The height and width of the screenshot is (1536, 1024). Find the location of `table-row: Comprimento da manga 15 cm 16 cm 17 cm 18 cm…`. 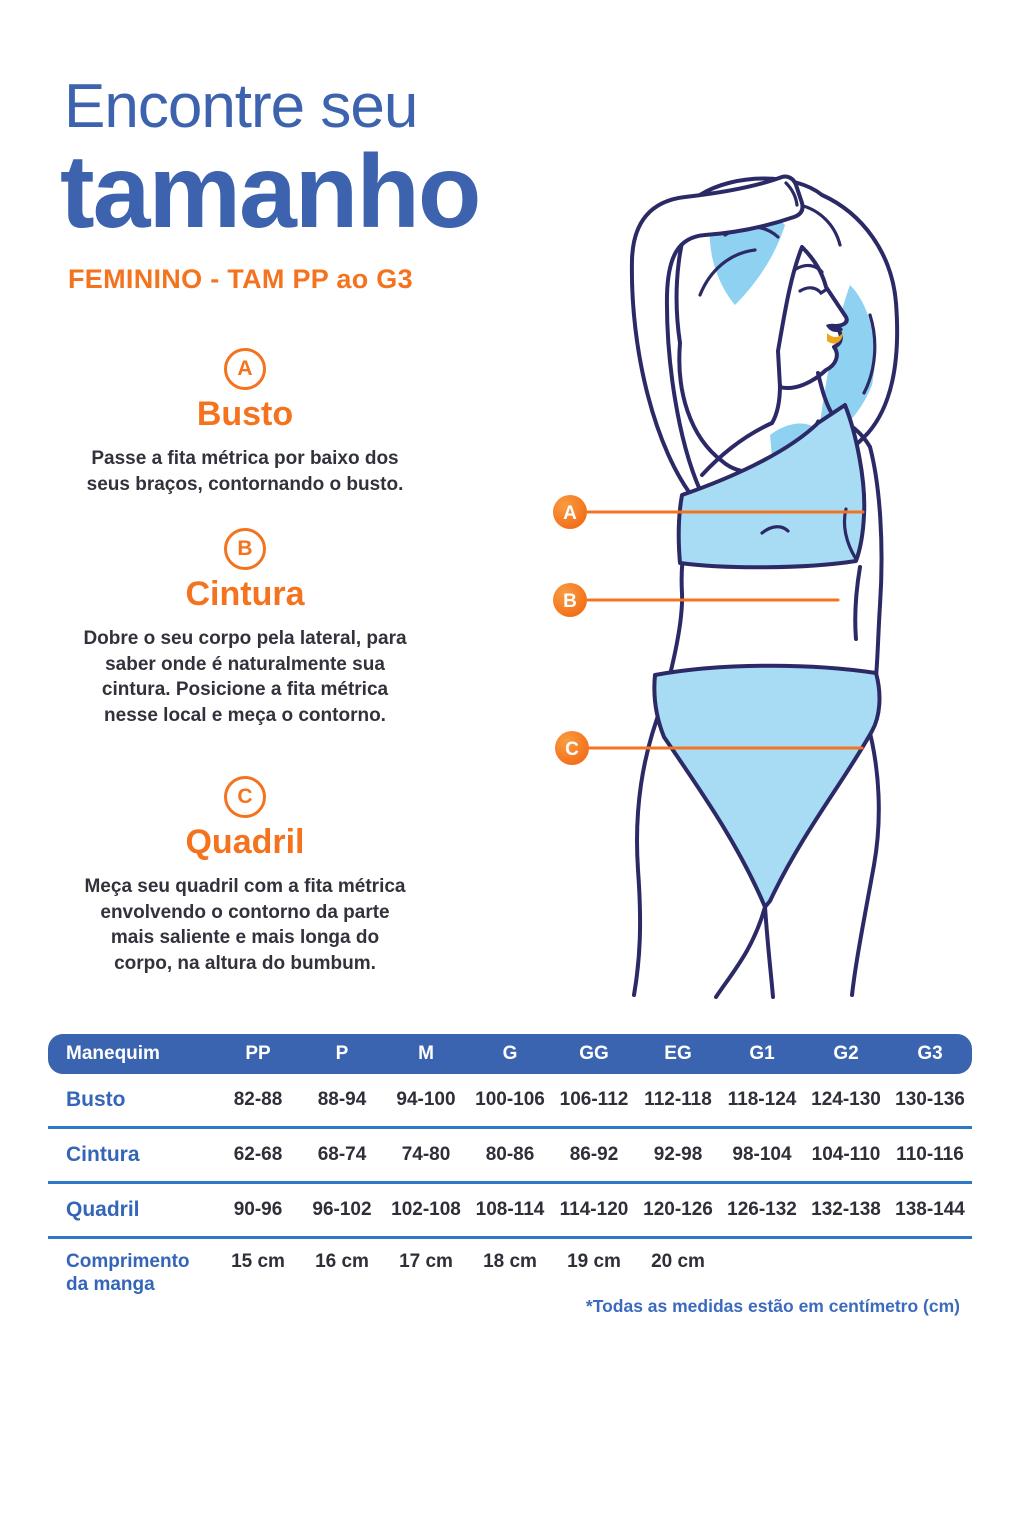

table-row: Comprimento da manga 15 cm 16 cm 17 cm 18 cm… is located at coordinates (510, 1281).